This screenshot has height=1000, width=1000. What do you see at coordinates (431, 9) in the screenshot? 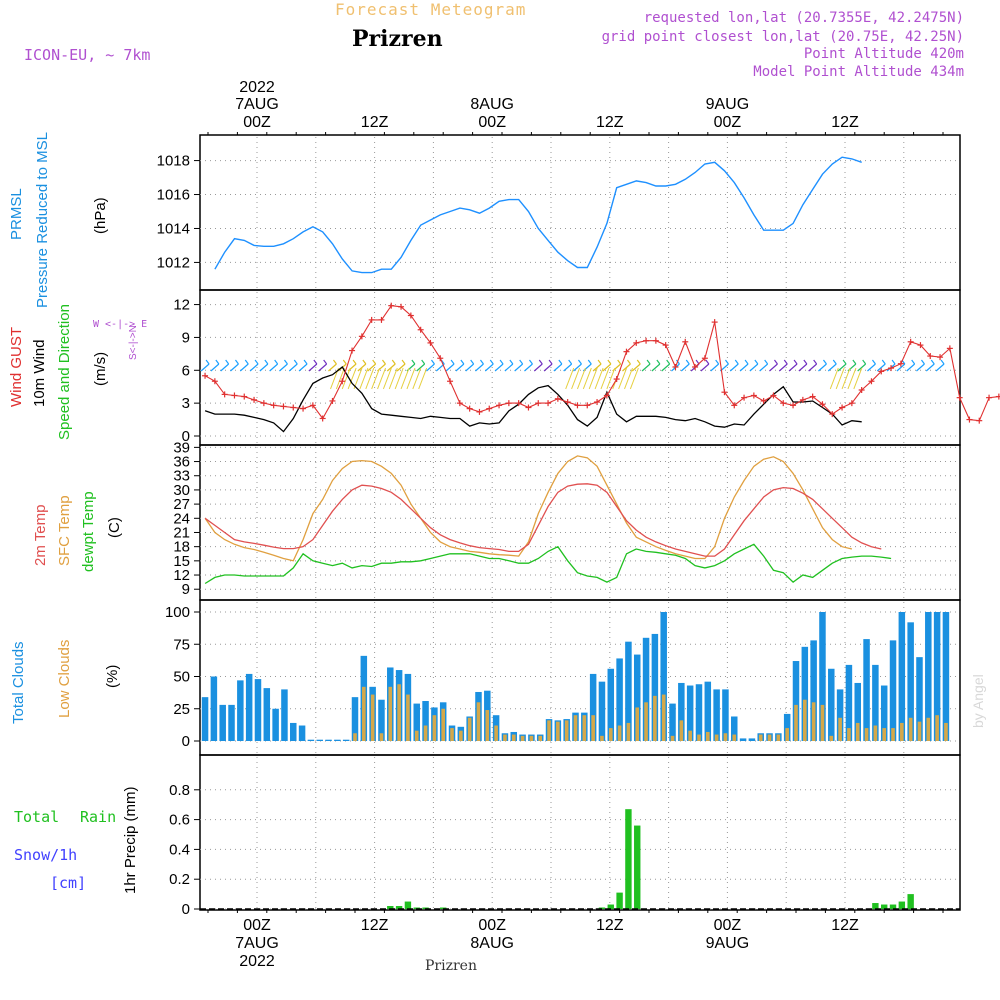
I see `chart-title: Forecast Meteogram` at bounding box center [431, 9].